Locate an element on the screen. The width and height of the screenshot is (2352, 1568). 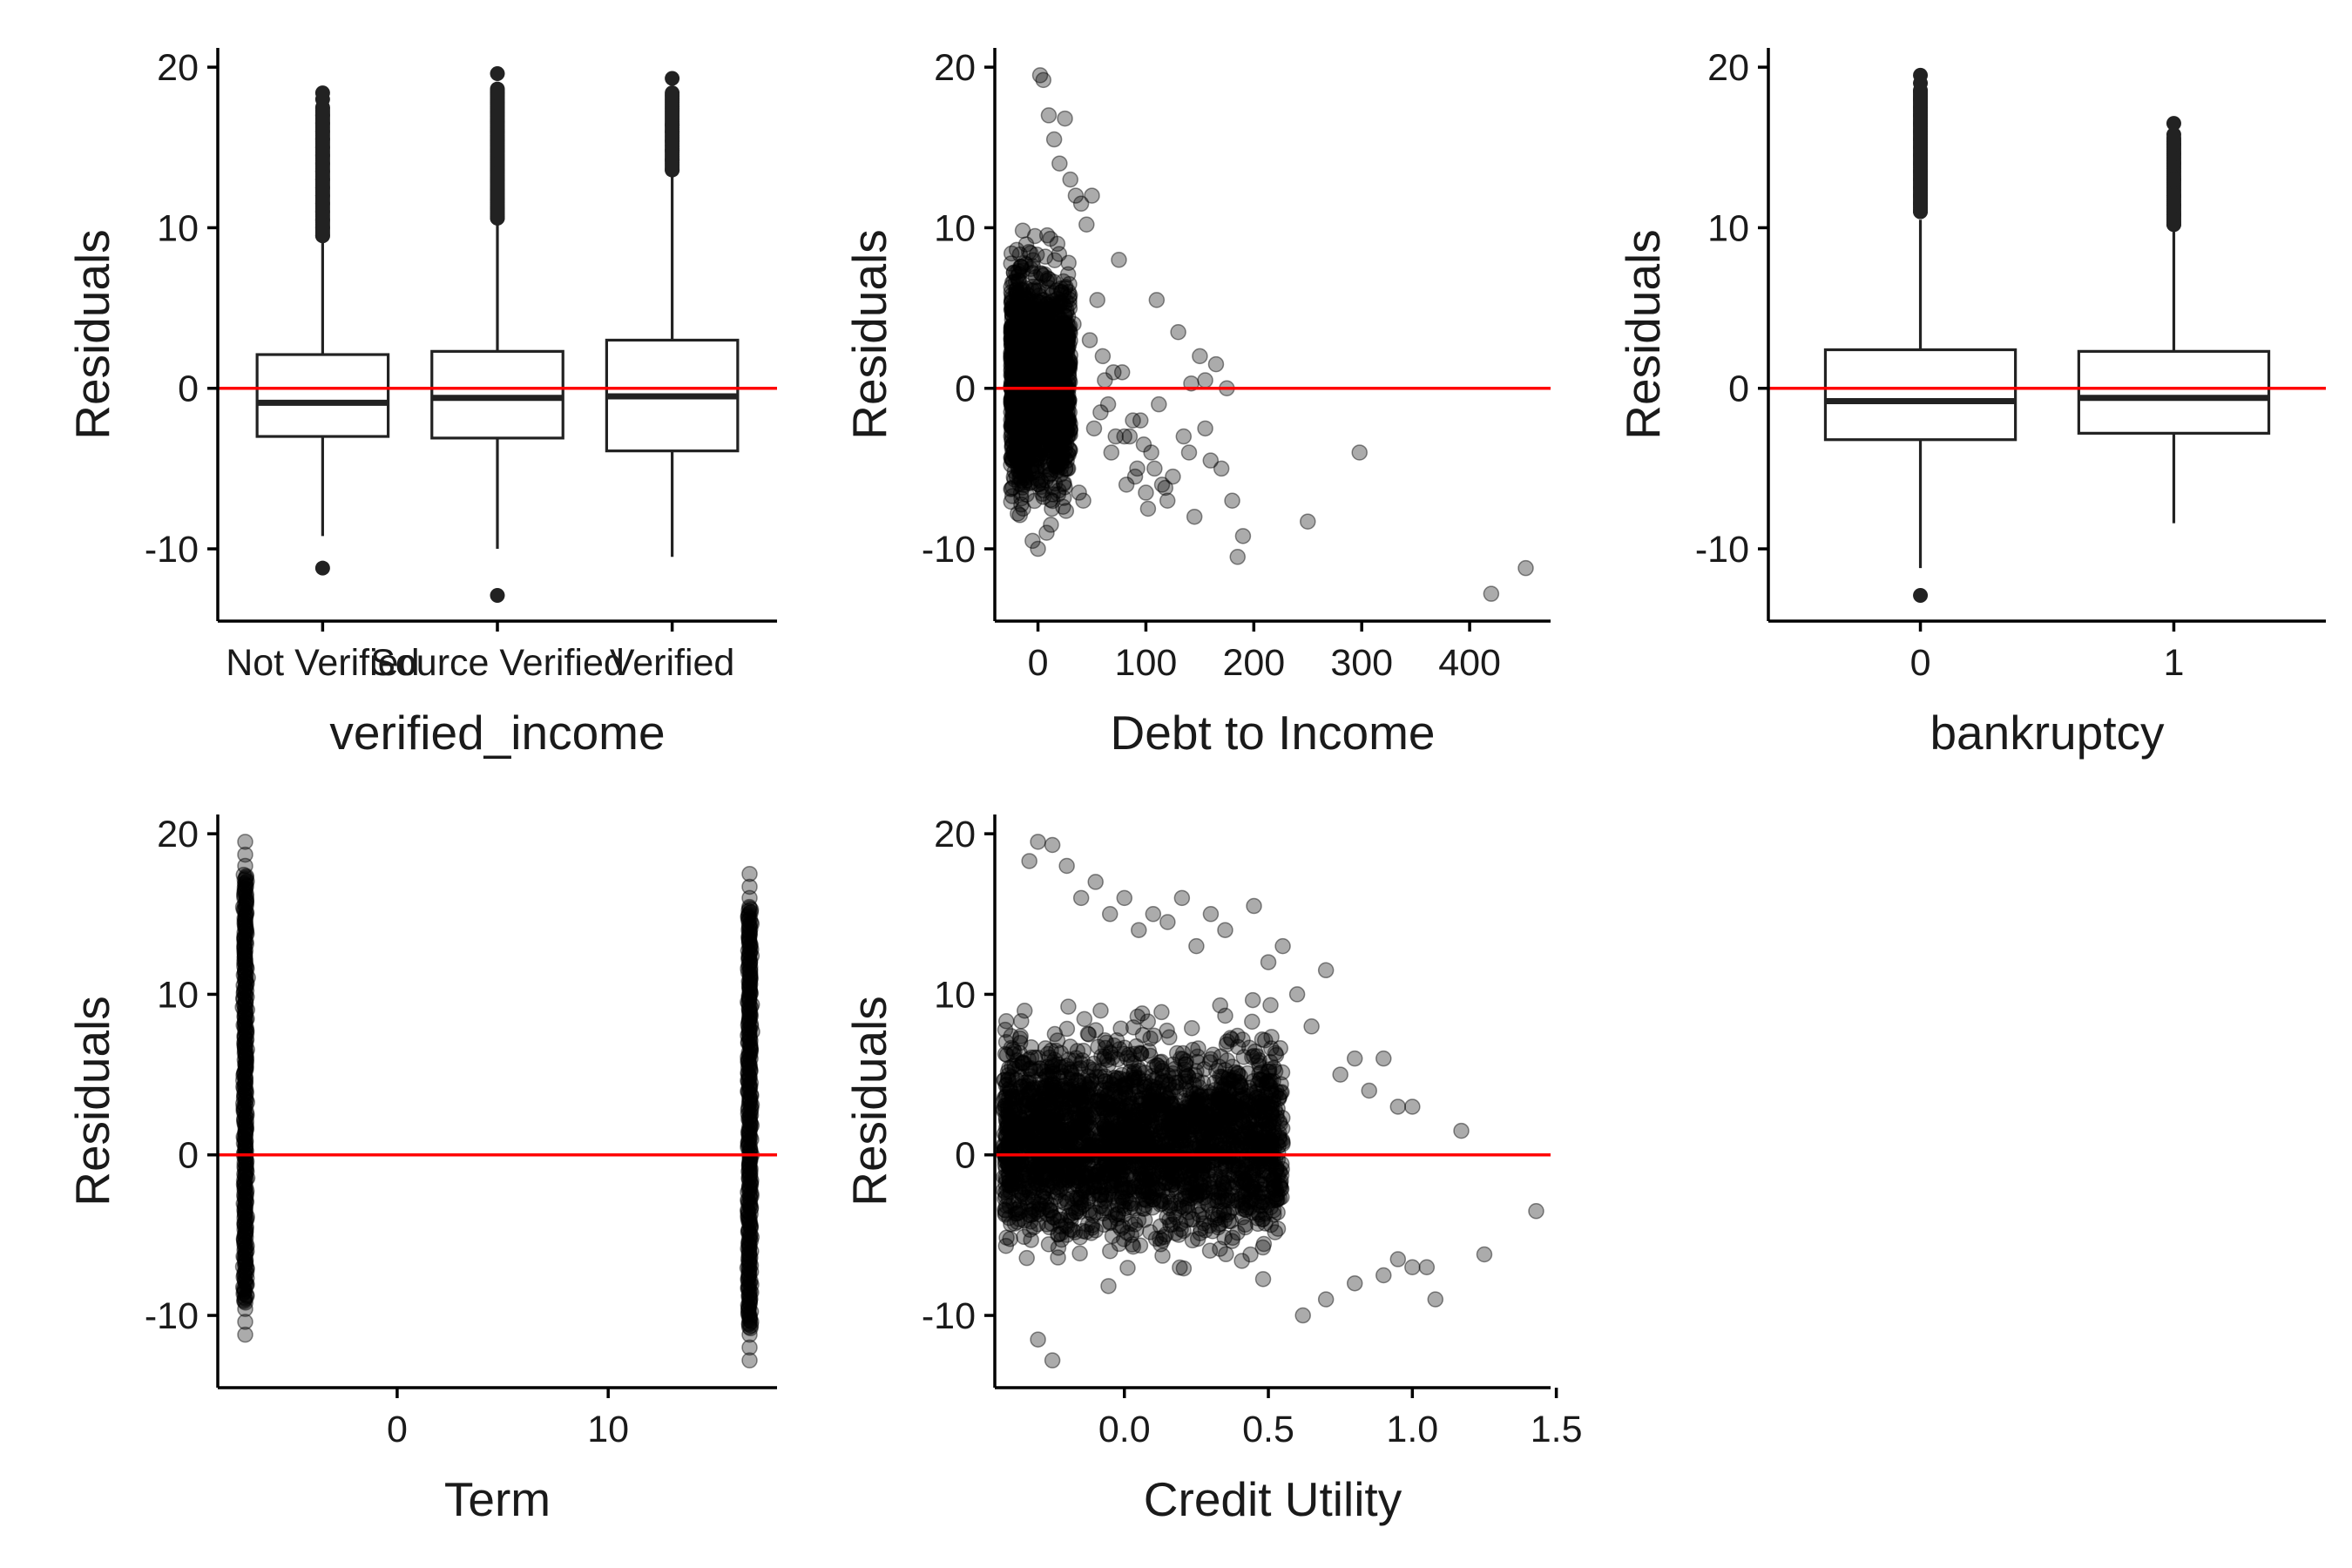
x-tick-label: 200 is located at coordinates (1253, 663).